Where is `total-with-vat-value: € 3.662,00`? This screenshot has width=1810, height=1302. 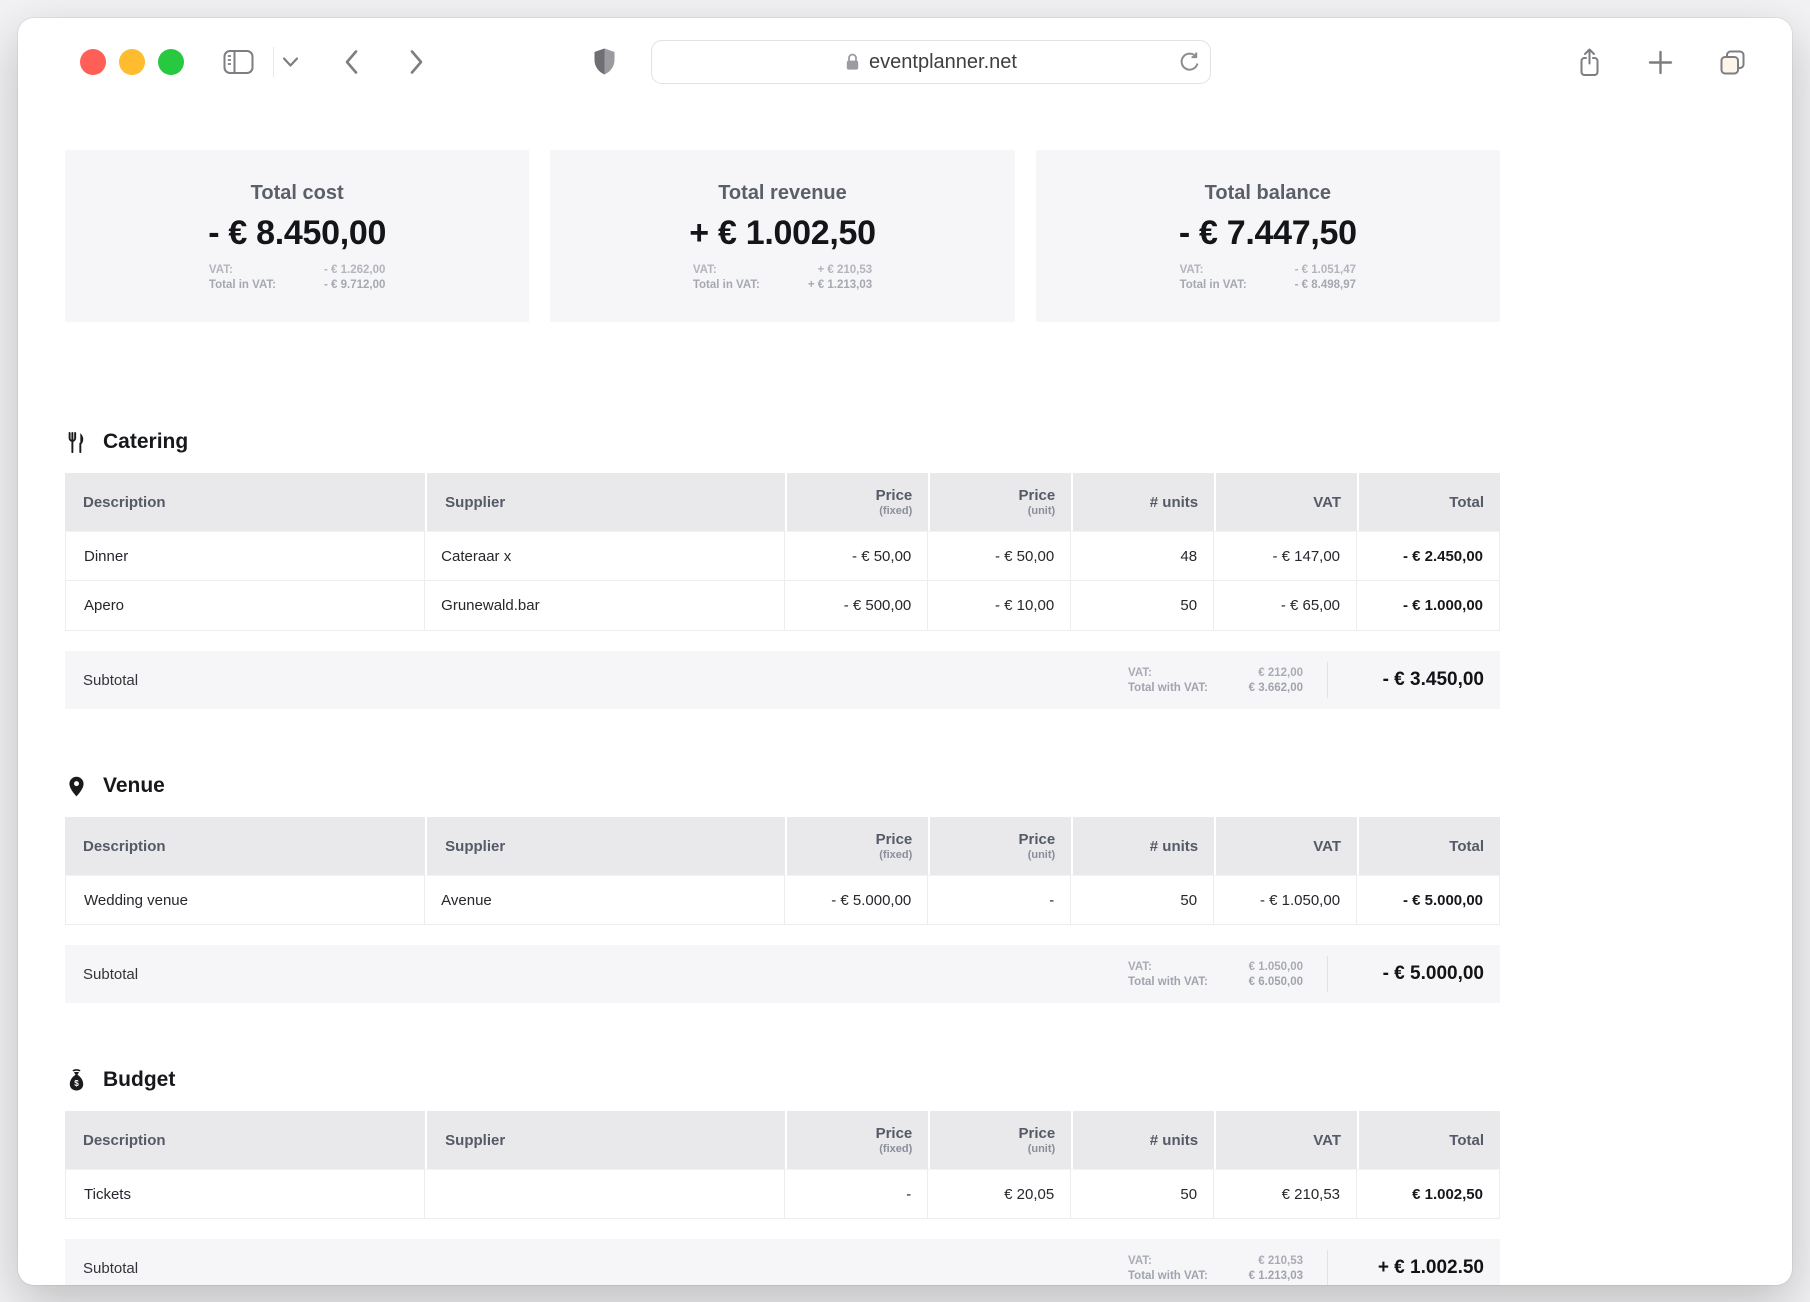
total-with-vat-value: € 3.662,00 is located at coordinates (1275, 687).